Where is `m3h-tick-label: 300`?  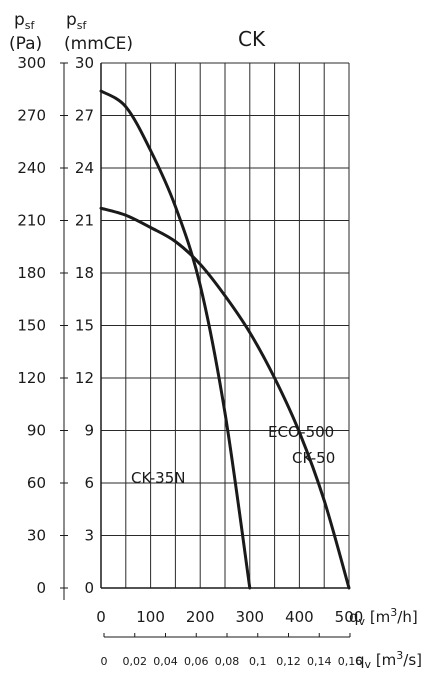 m3h-tick-label: 300 is located at coordinates (249, 617).